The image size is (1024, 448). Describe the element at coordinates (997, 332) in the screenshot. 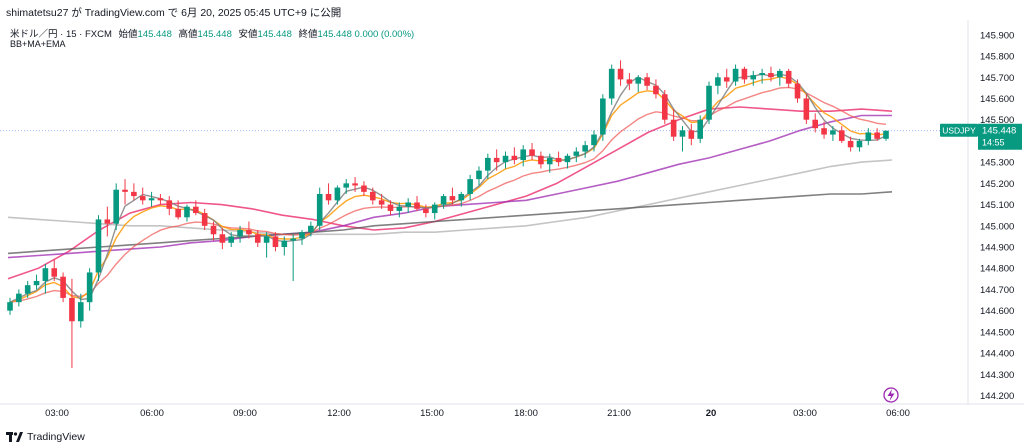

I see `y-tick-label: 144.500` at that location.